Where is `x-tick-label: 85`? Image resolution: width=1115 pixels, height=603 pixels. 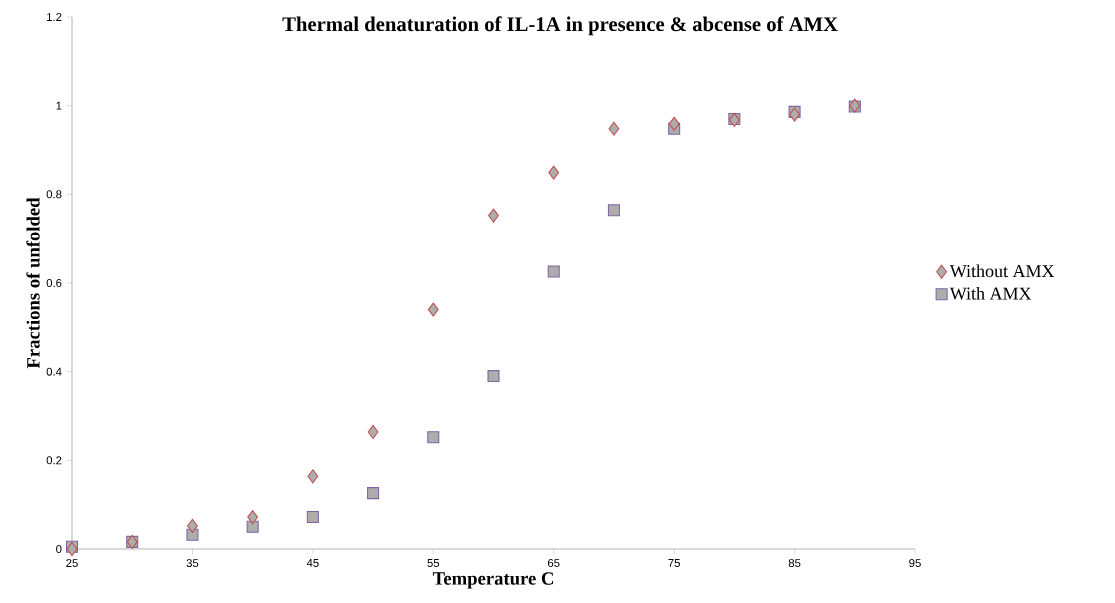 x-tick-label: 85 is located at coordinates (794, 563).